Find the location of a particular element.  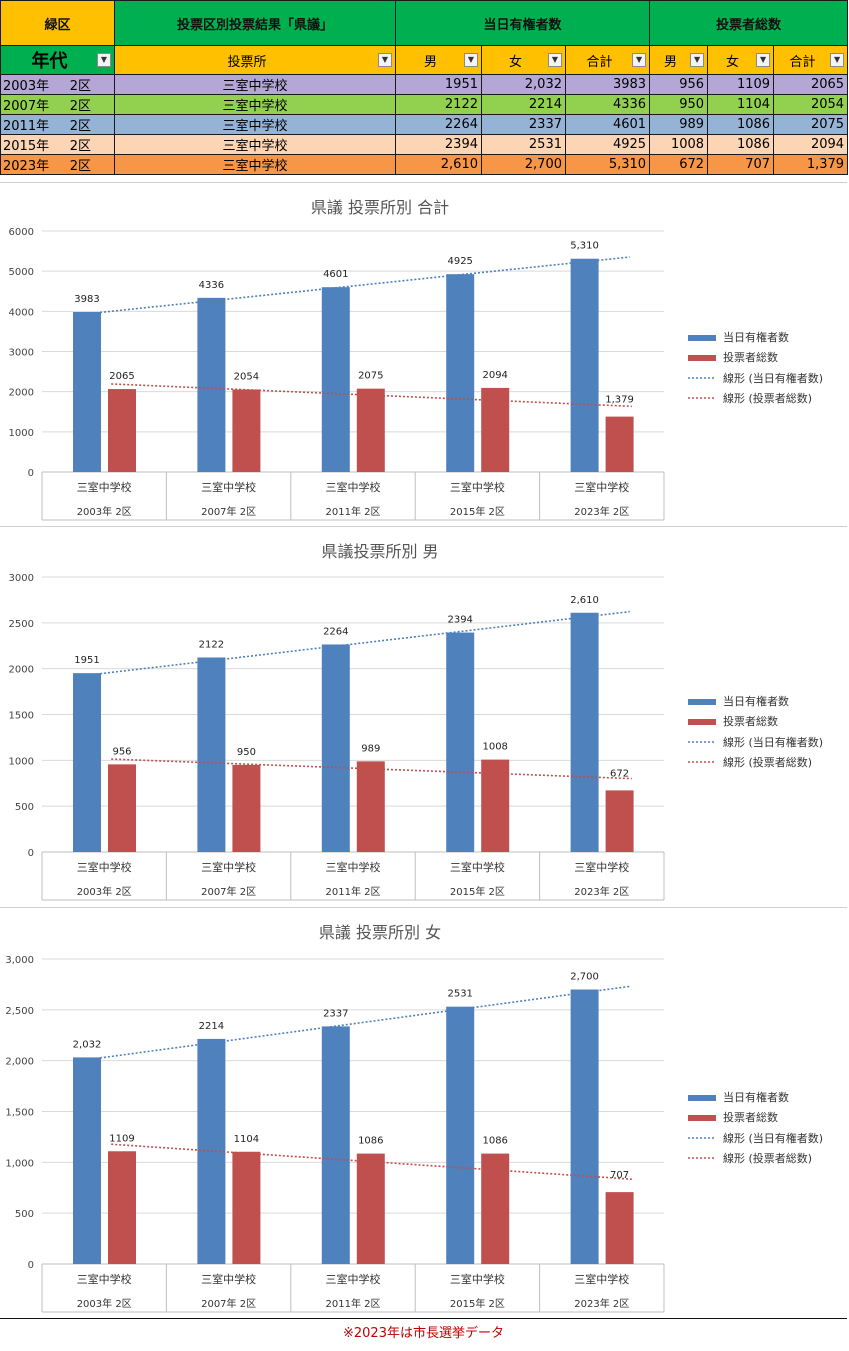

year-cell: 2023年 2区 is located at coordinates (57, 164).